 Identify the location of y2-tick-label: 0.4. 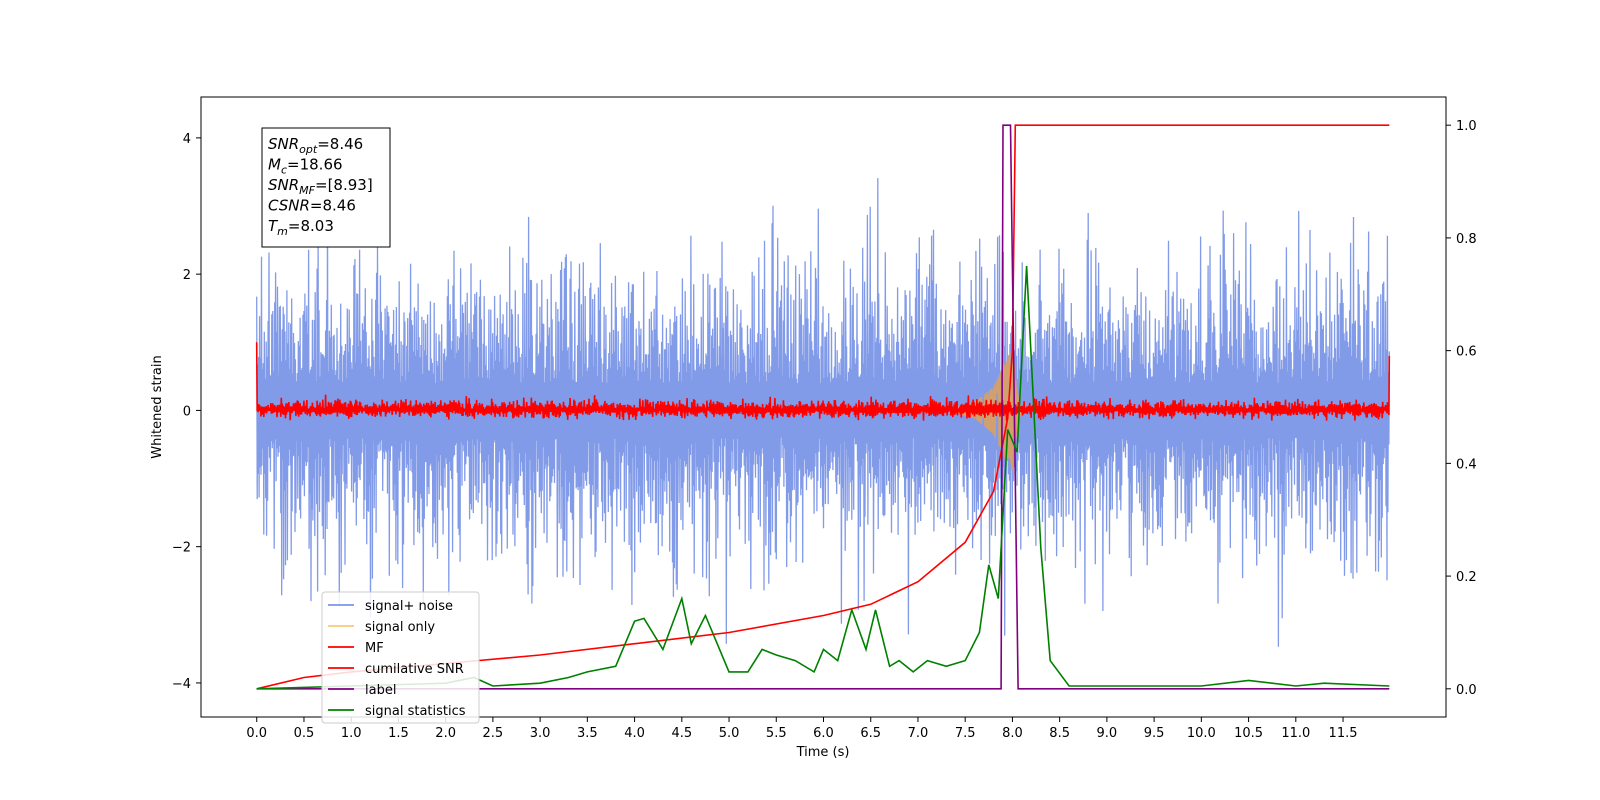
(1466, 464).